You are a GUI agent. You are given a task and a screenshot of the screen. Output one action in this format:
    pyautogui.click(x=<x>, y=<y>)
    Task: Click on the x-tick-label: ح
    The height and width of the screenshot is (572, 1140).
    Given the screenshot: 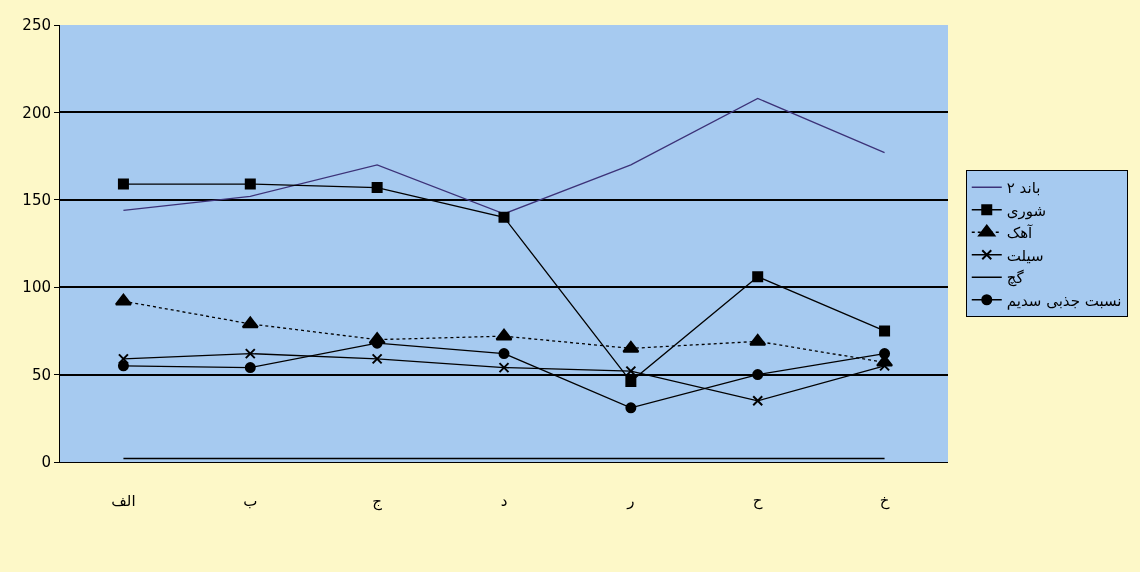 What is the action you would take?
    pyautogui.click(x=757, y=501)
    